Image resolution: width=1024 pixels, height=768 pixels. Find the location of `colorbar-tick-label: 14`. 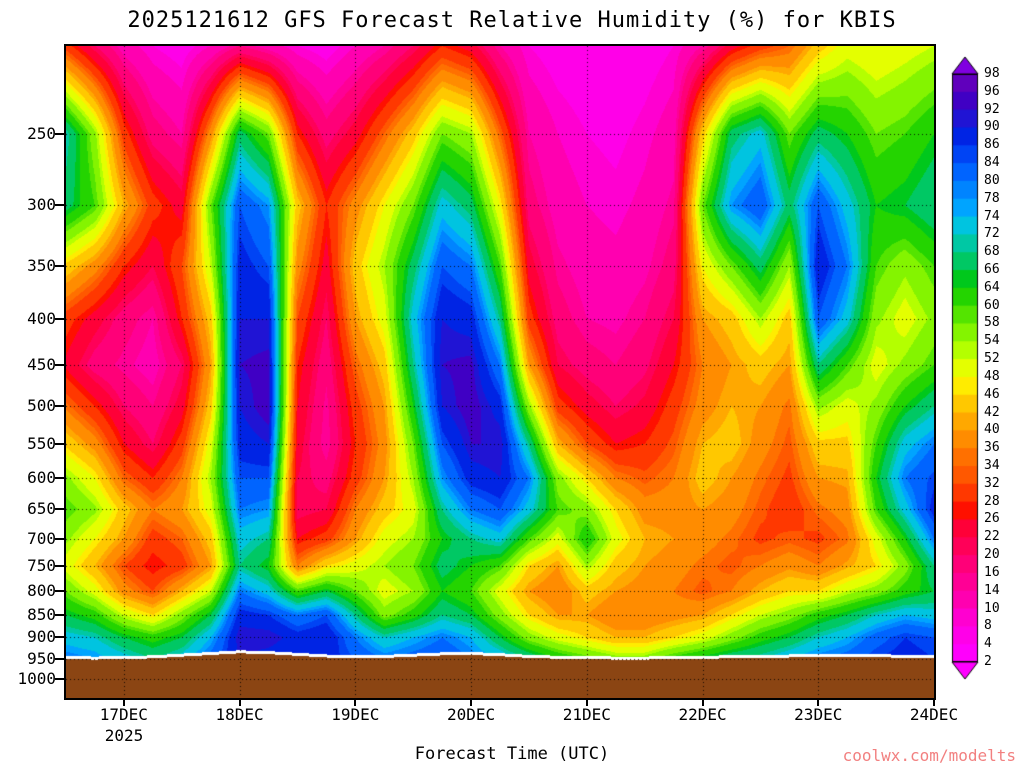

colorbar-tick-label: 14 is located at coordinates (992, 590).